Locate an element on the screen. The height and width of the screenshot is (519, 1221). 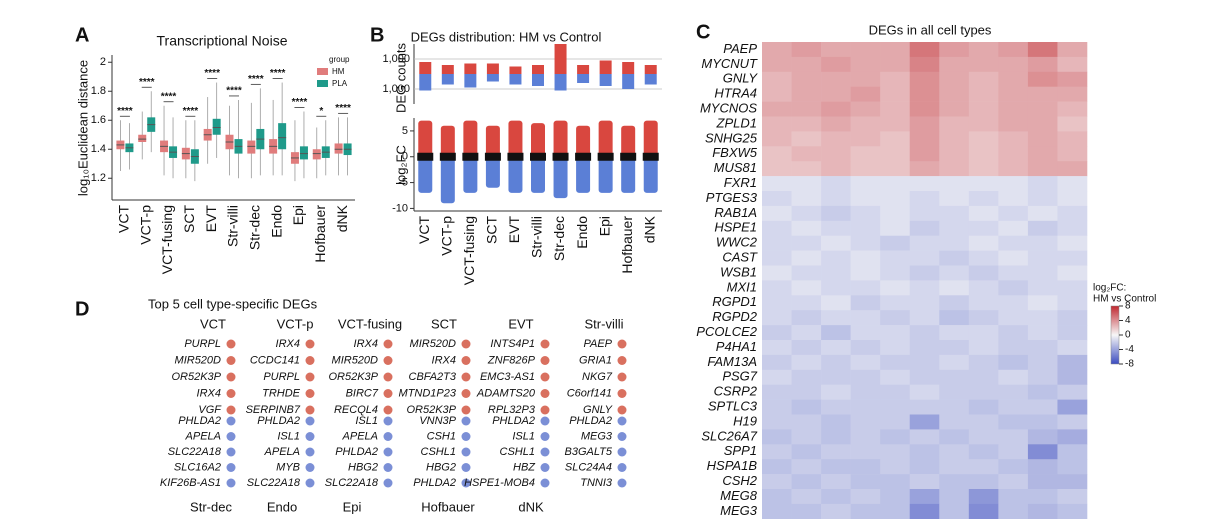
panel-label: C is located at coordinates (703, 32).